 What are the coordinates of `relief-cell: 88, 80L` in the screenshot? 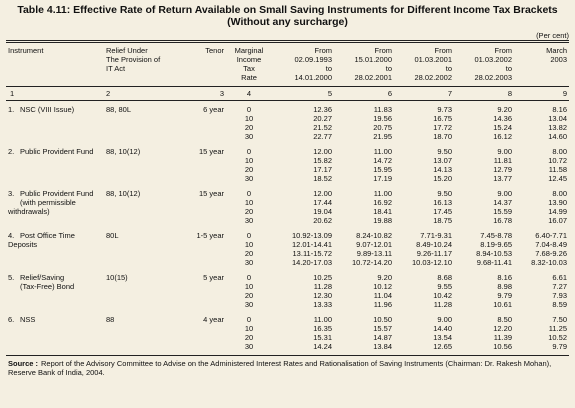 It's located at (119, 109).